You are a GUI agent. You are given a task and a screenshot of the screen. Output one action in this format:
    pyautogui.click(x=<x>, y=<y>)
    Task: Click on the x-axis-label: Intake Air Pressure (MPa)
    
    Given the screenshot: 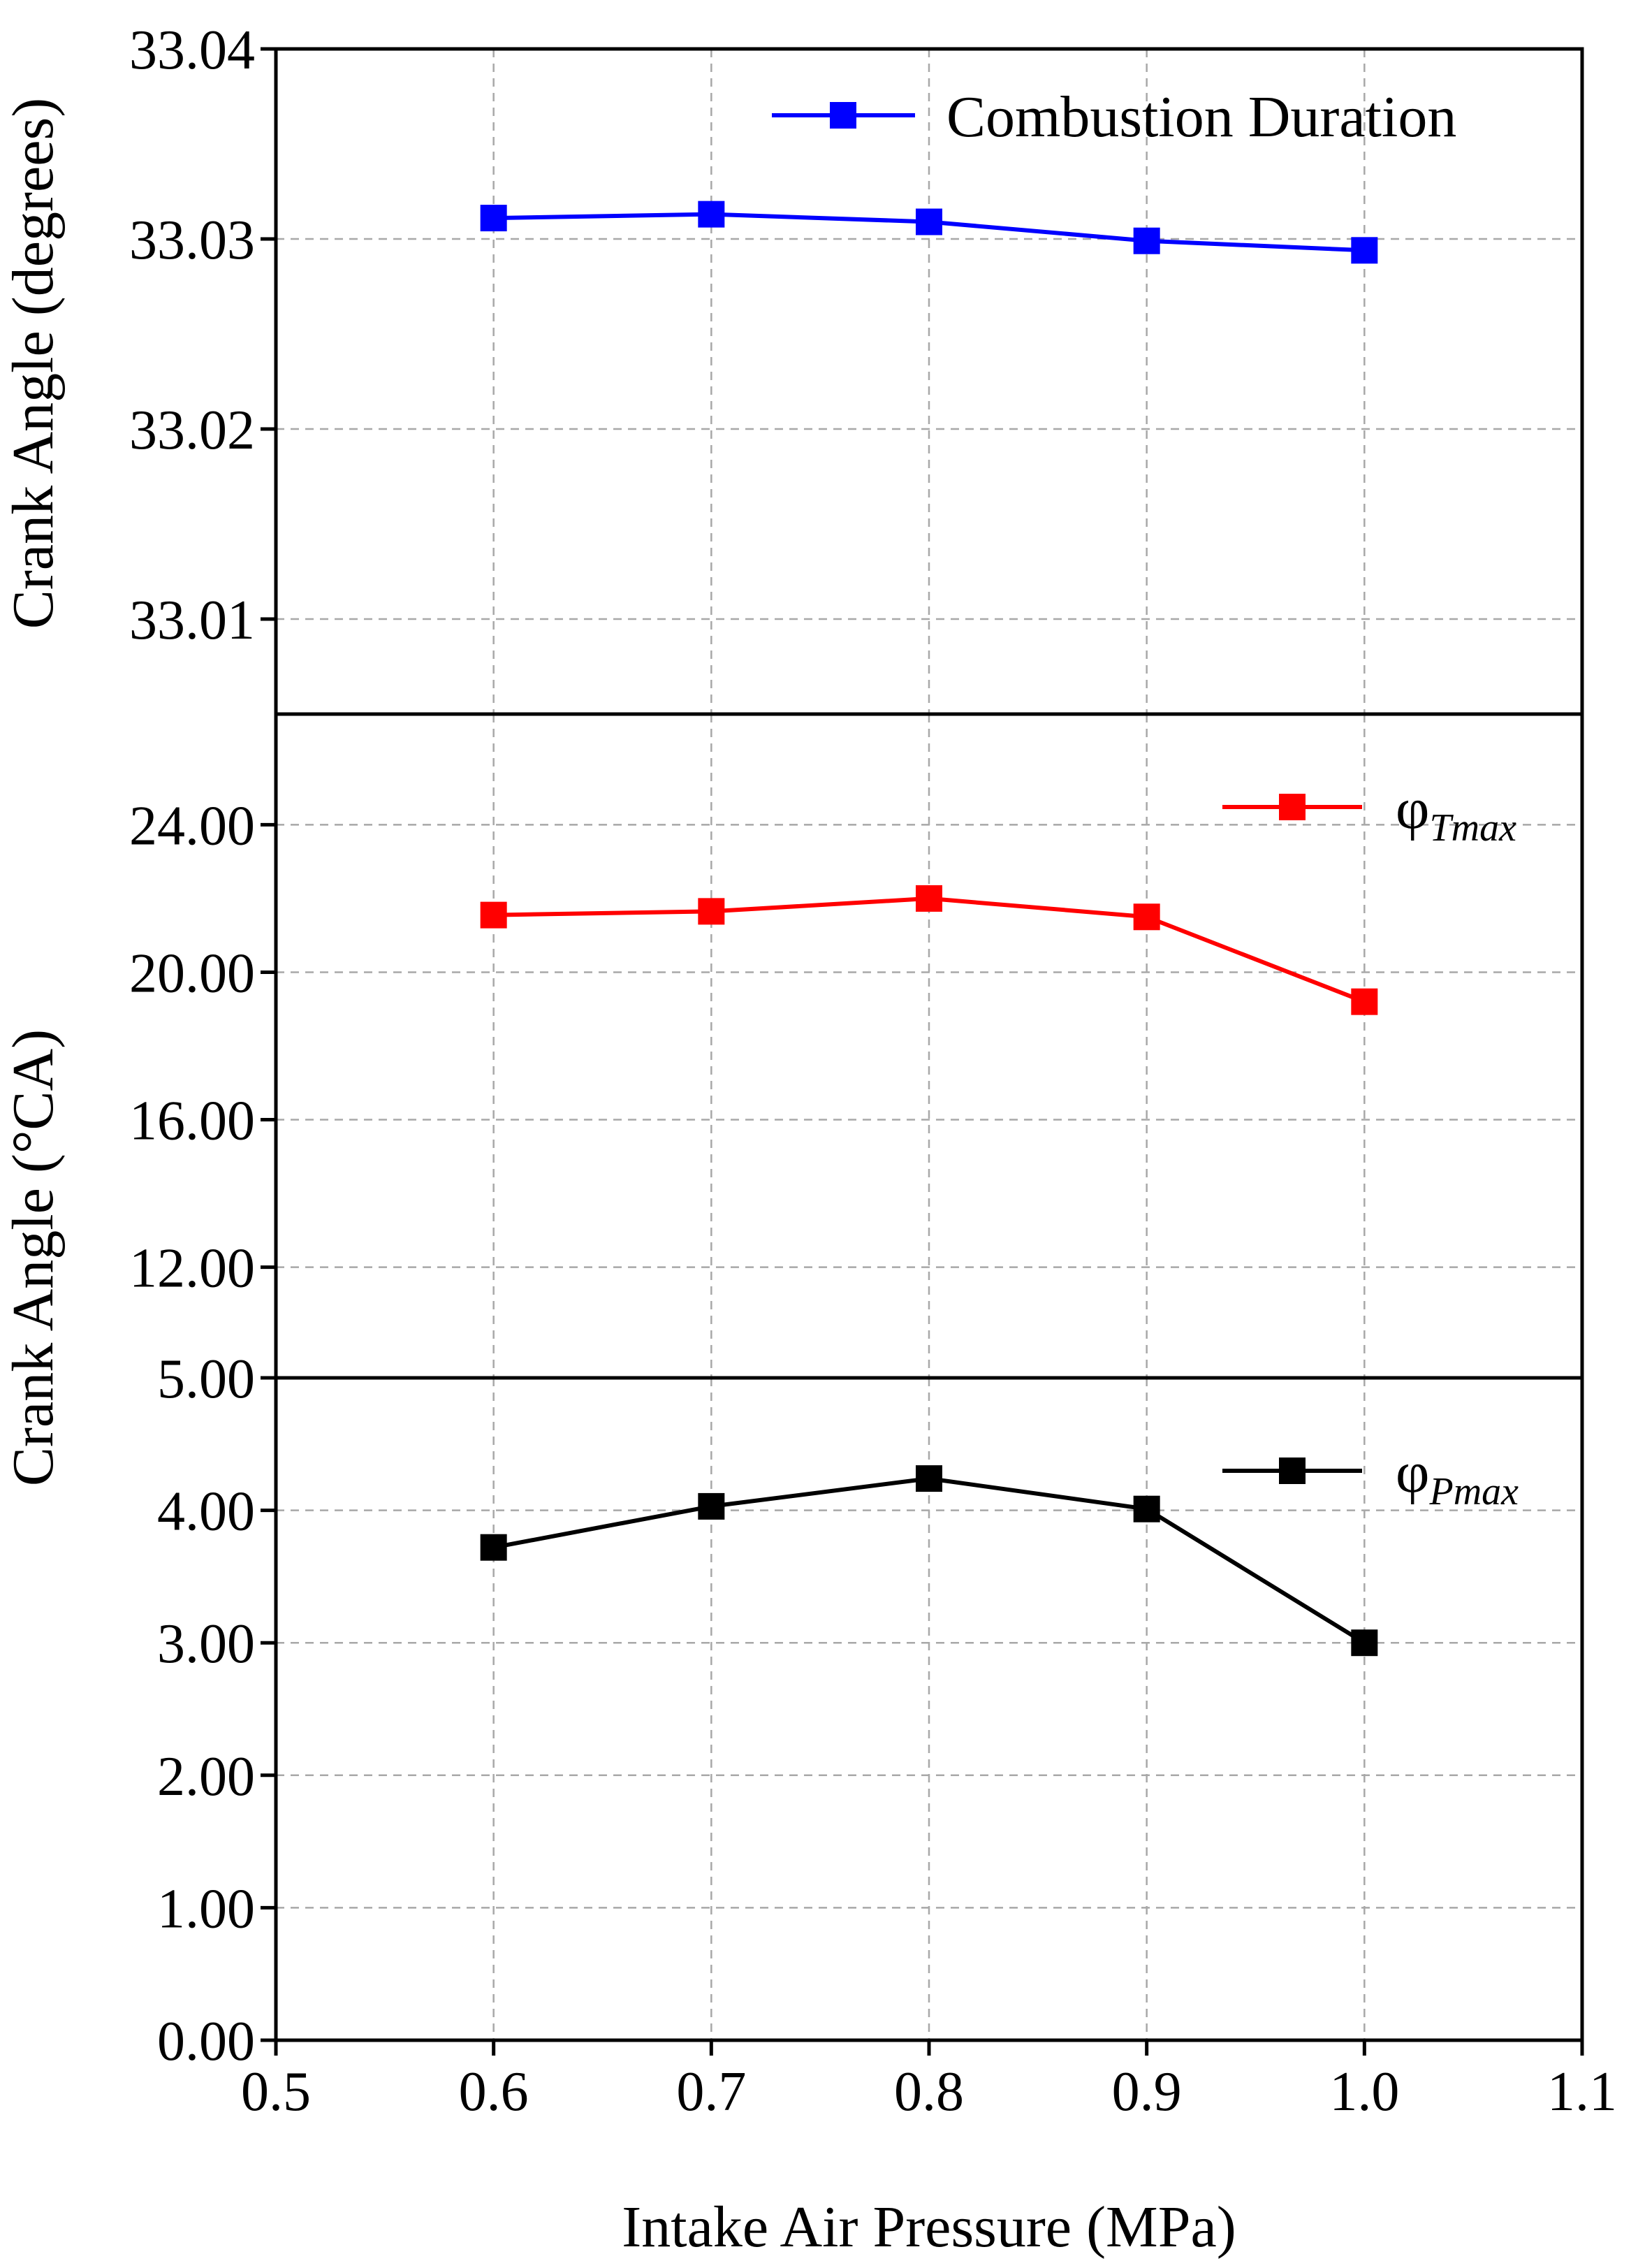 What is the action you would take?
    pyautogui.click(x=929, y=2227)
    